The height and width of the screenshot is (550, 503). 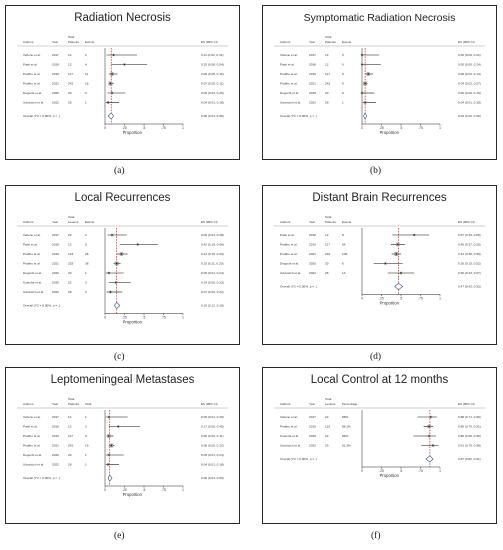 What do you see at coordinates (343, 65) in the screenshot?
I see `study-events: 0` at bounding box center [343, 65].